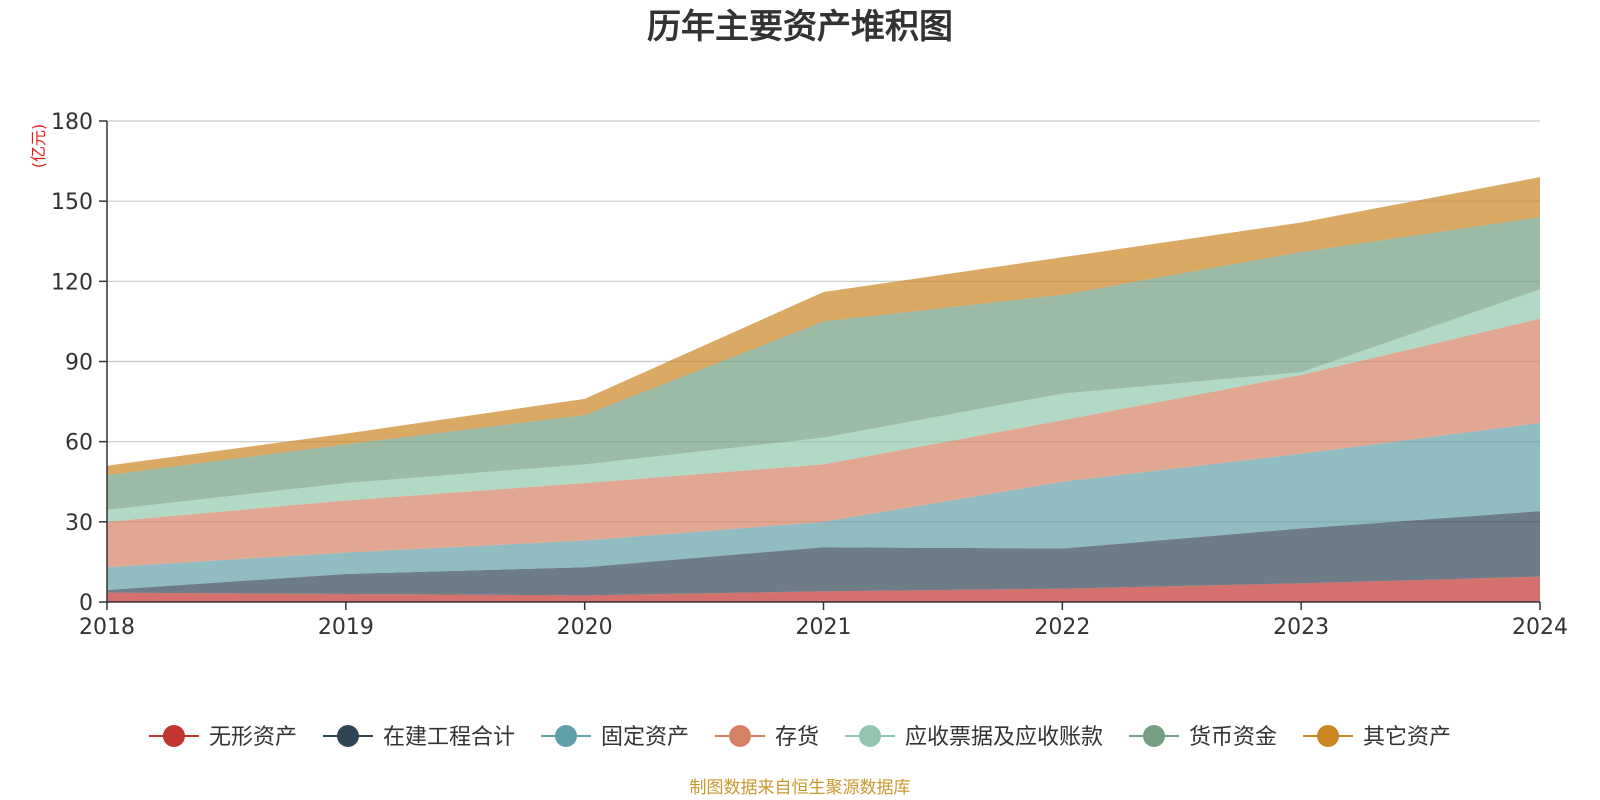 This screenshot has width=1600, height=800. What do you see at coordinates (72, 202) in the screenshot?
I see `y-tick-label: 150` at bounding box center [72, 202].